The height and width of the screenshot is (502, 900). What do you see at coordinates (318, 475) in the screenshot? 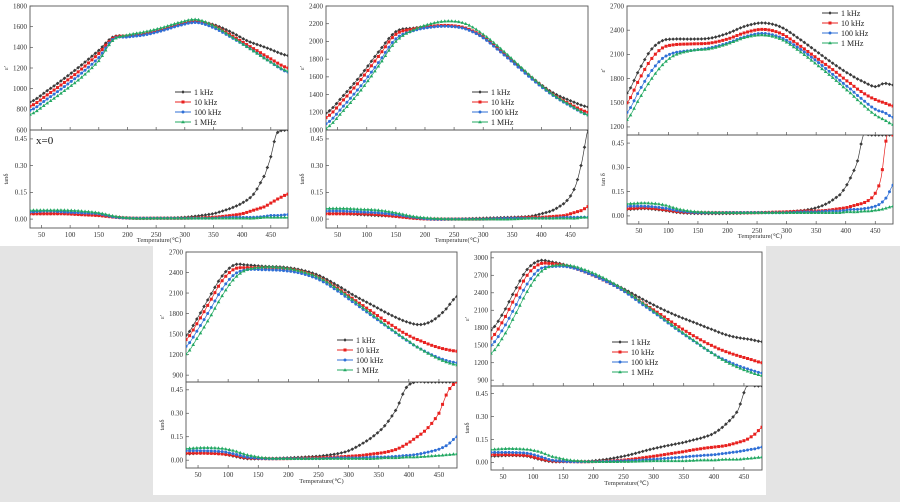
I see `x-tick-label: 250` at bounding box center [318, 475].